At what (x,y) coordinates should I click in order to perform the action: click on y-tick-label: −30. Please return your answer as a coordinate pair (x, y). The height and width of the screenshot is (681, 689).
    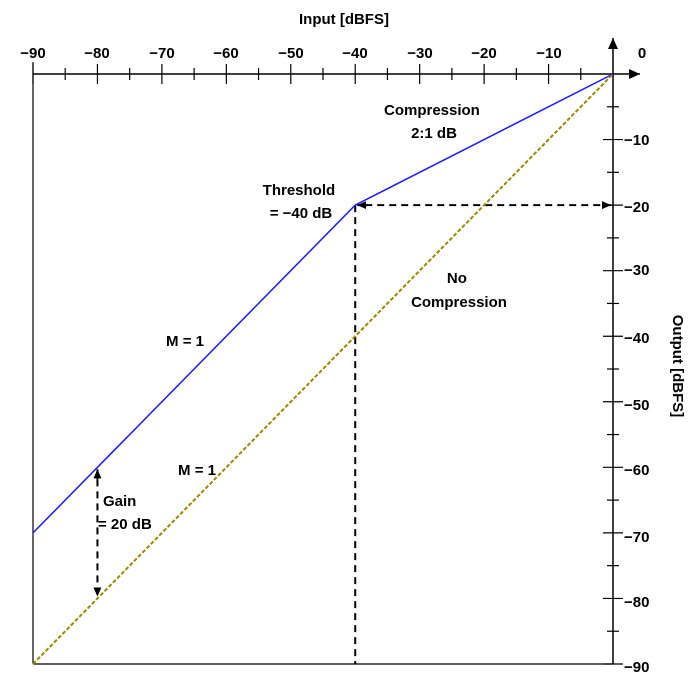
    Looking at the image, I should click on (636, 270).